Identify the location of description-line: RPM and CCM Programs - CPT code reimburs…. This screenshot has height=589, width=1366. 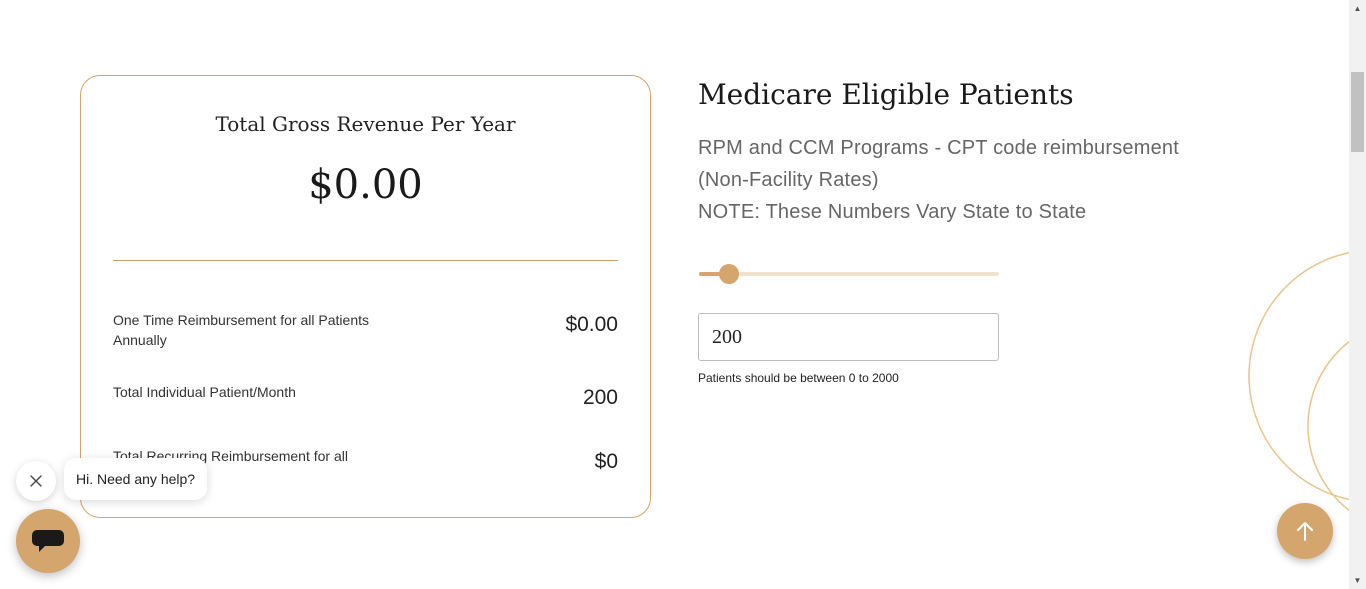
(938, 148).